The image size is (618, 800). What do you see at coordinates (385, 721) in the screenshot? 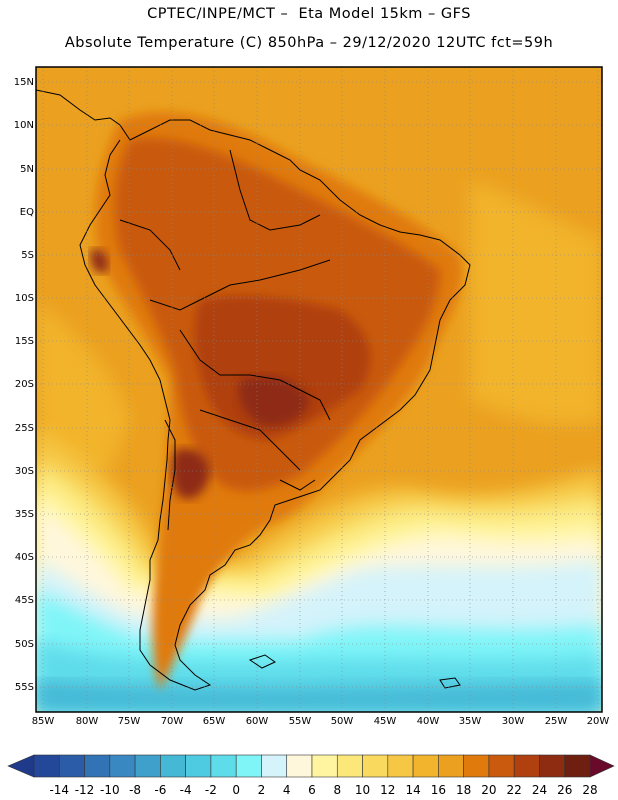
I see `lon-label: 45W` at bounding box center [385, 721].